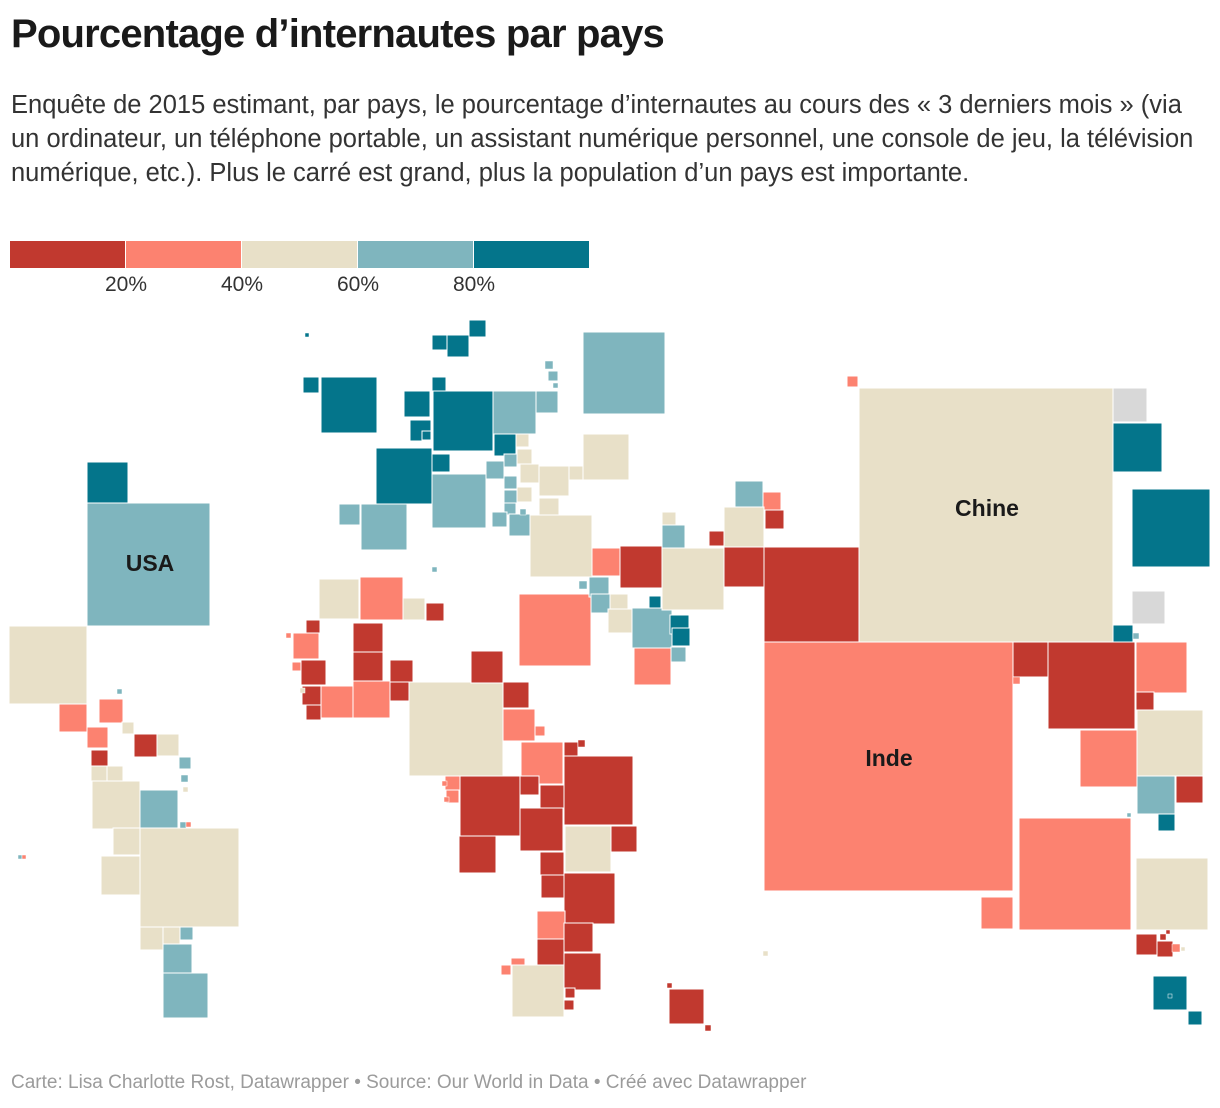 Image resolution: width=1220 pixels, height=1108 pixels. Describe the element at coordinates (358, 284) in the screenshot. I see `legend-tick-60: 60%` at that location.